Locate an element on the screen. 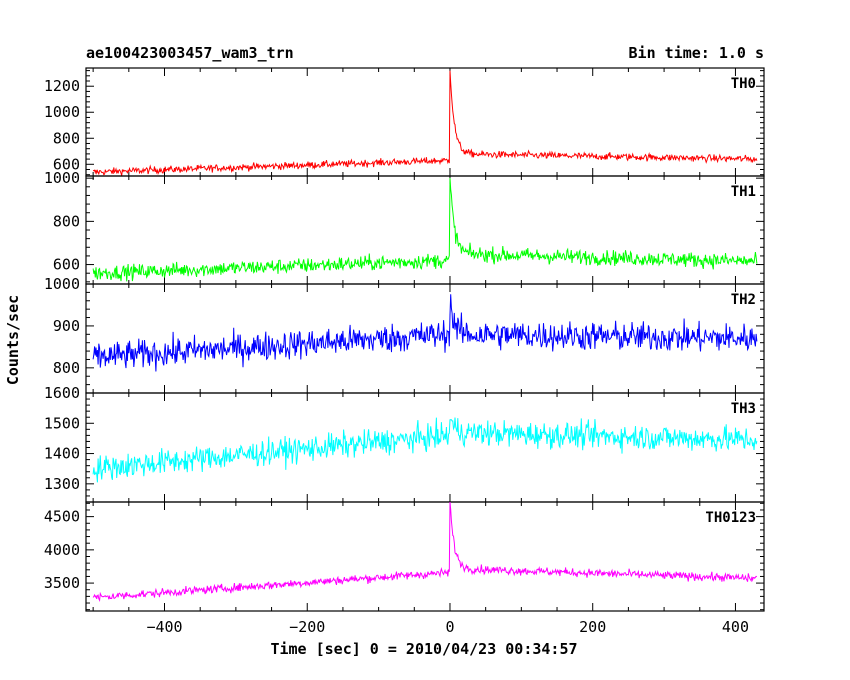 This screenshot has width=850, height=680. y-axis-label: Counts/sec is located at coordinates (13, 340).